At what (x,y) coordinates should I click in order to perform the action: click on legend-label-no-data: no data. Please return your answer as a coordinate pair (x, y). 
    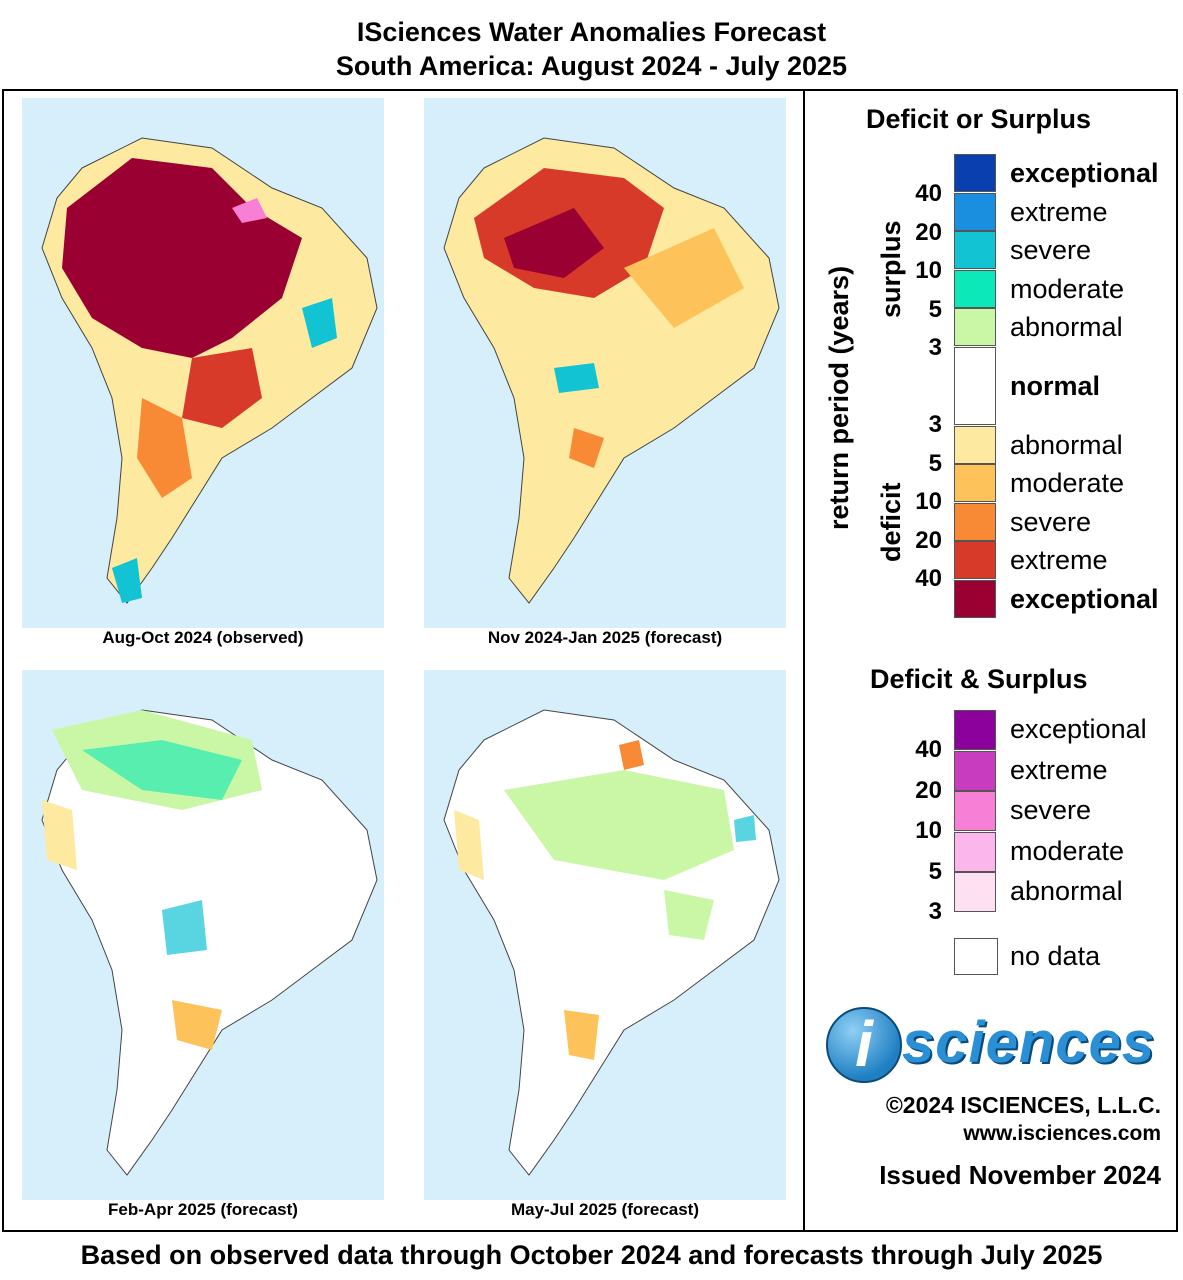
    Looking at the image, I should click on (1055, 956).